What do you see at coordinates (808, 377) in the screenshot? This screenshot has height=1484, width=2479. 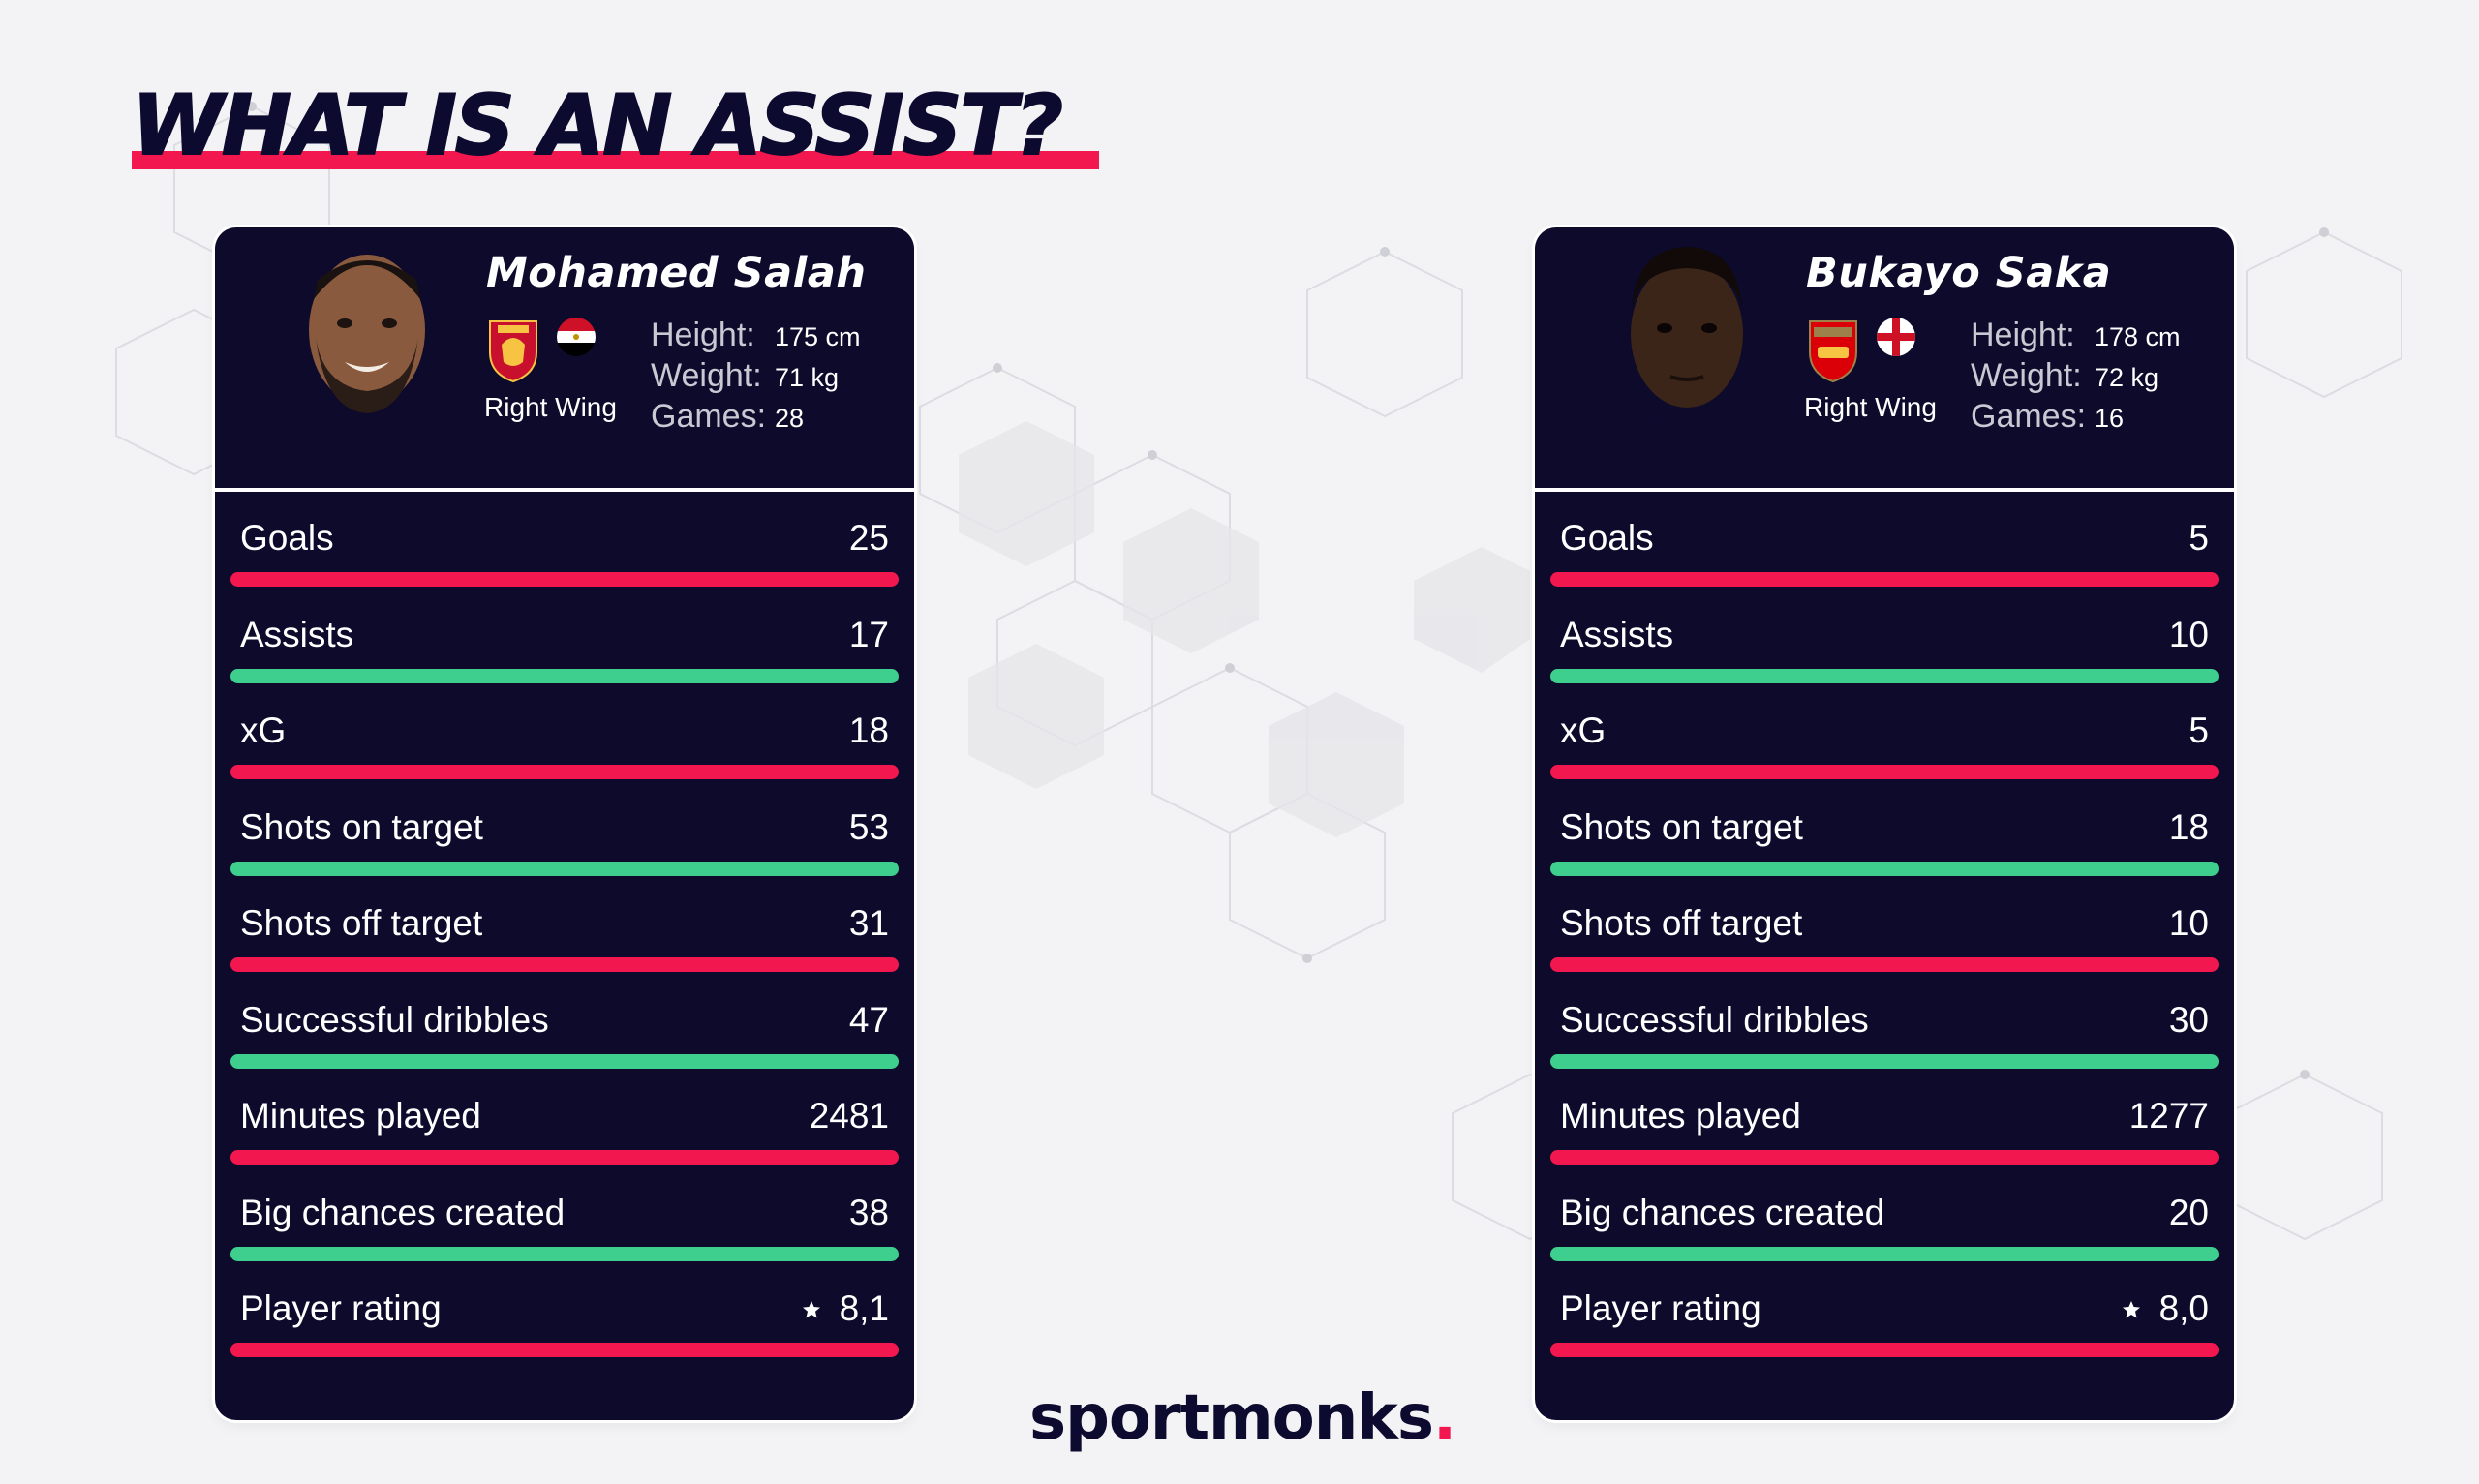 I see `info-value: 71 kg` at bounding box center [808, 377].